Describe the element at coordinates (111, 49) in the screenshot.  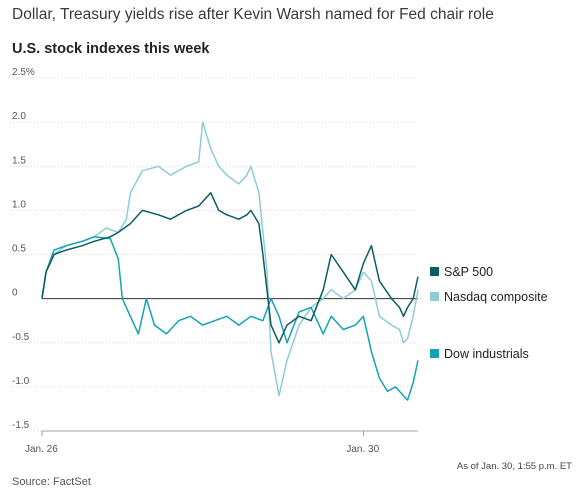
I see `chart-title: U.S. stock indexes this week` at that location.